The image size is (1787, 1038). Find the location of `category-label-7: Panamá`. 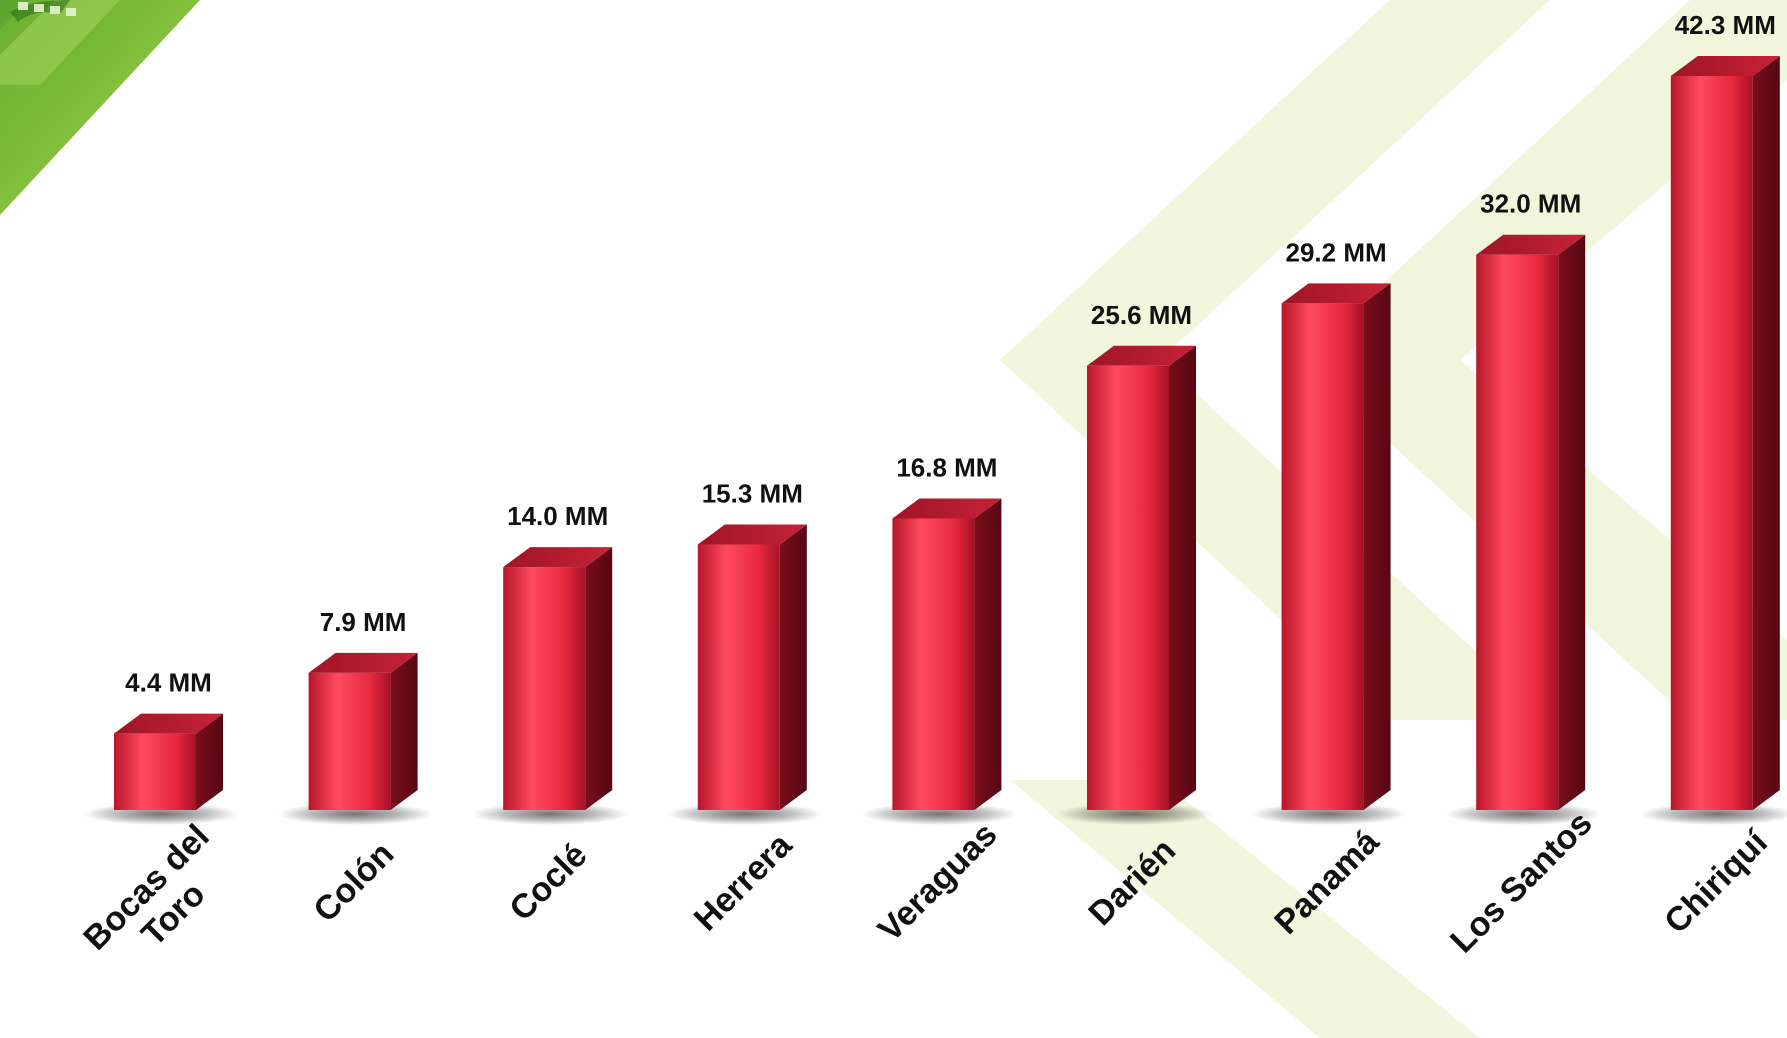

category-label-7: Panamá is located at coordinates (1326, 882).